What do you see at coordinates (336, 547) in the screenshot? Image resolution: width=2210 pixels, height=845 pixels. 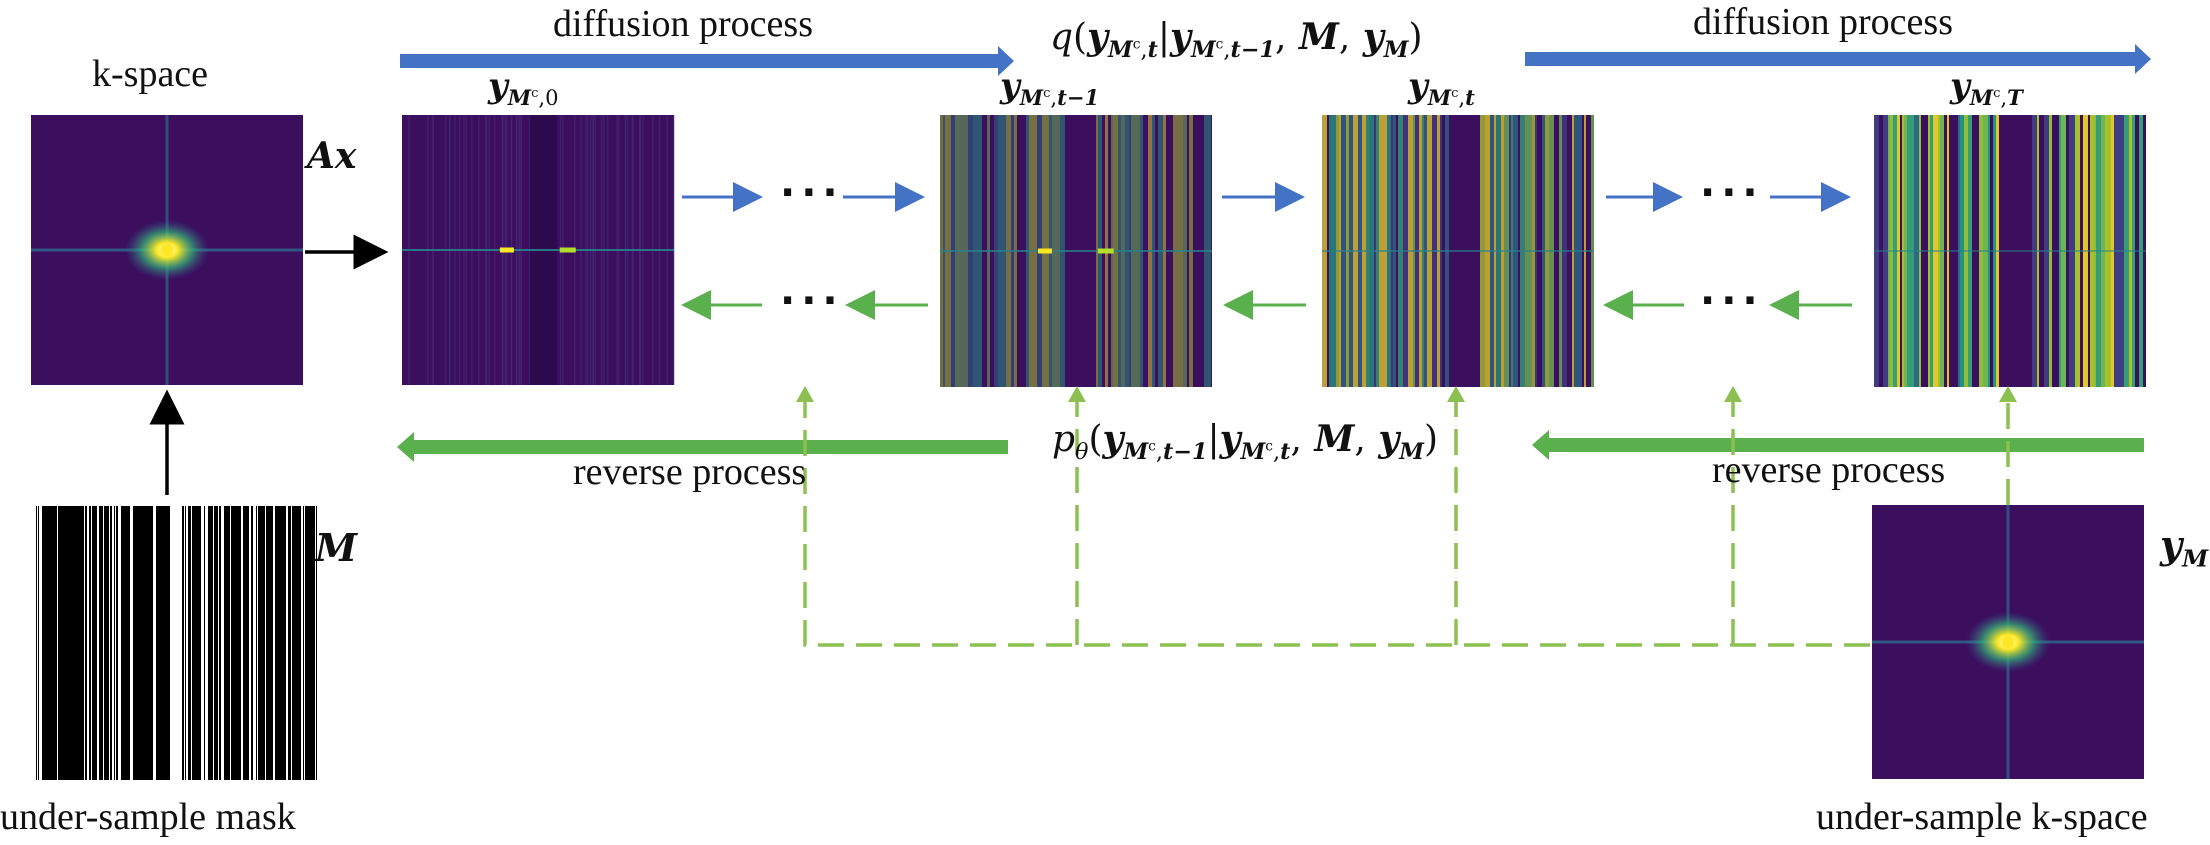 I see `m-label: M` at bounding box center [336, 547].